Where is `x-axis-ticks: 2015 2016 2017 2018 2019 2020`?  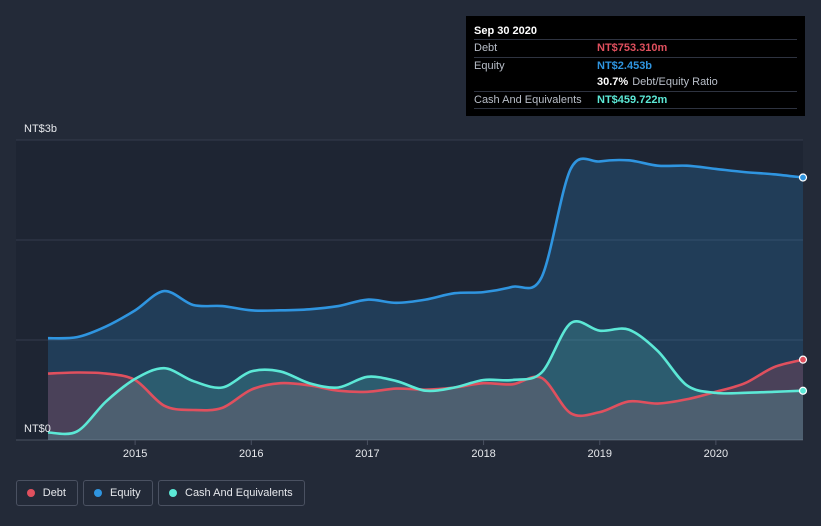
x-axis-ticks: 2015 2016 2017 2018 2019 2020 is located at coordinates (425, 450).